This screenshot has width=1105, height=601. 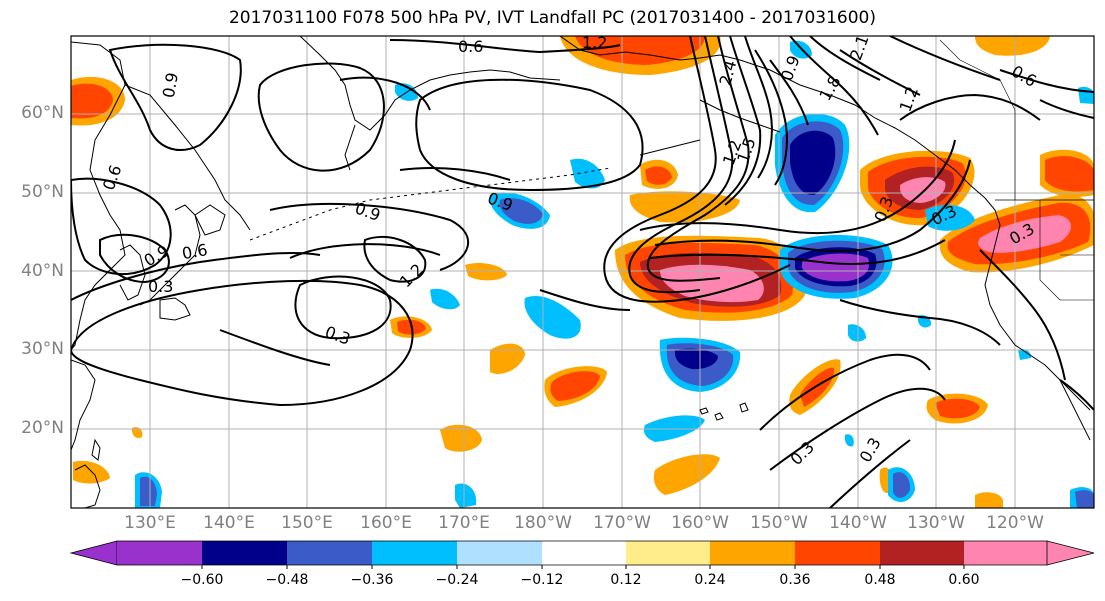 I want to click on lat-label: 20°N, so click(x=42, y=428).